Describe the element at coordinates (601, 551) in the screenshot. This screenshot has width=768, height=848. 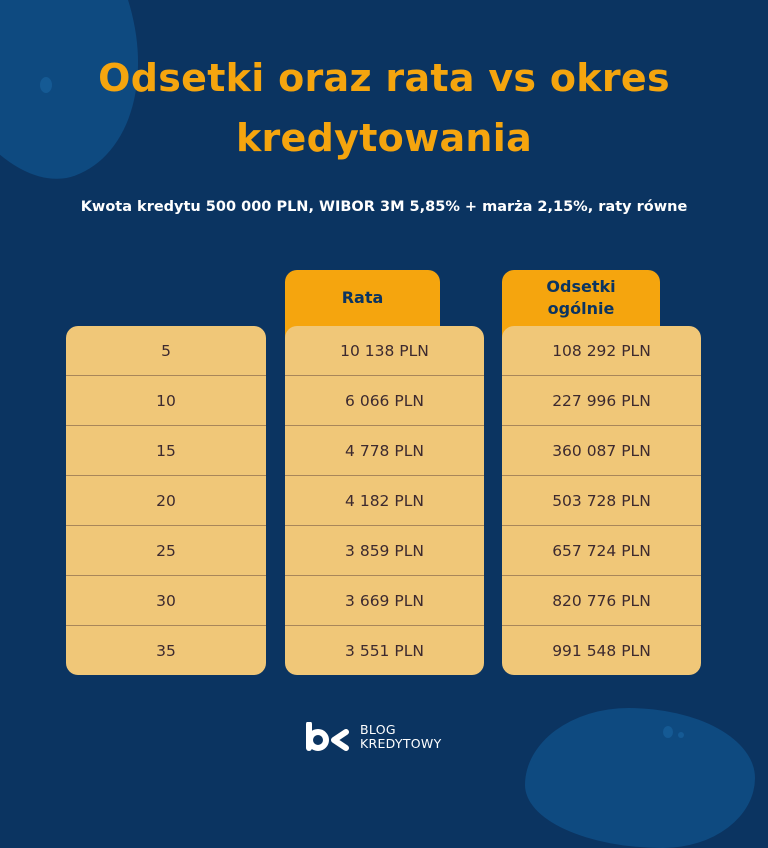
I see `odsetki-cell: 657 724 PLN` at that location.